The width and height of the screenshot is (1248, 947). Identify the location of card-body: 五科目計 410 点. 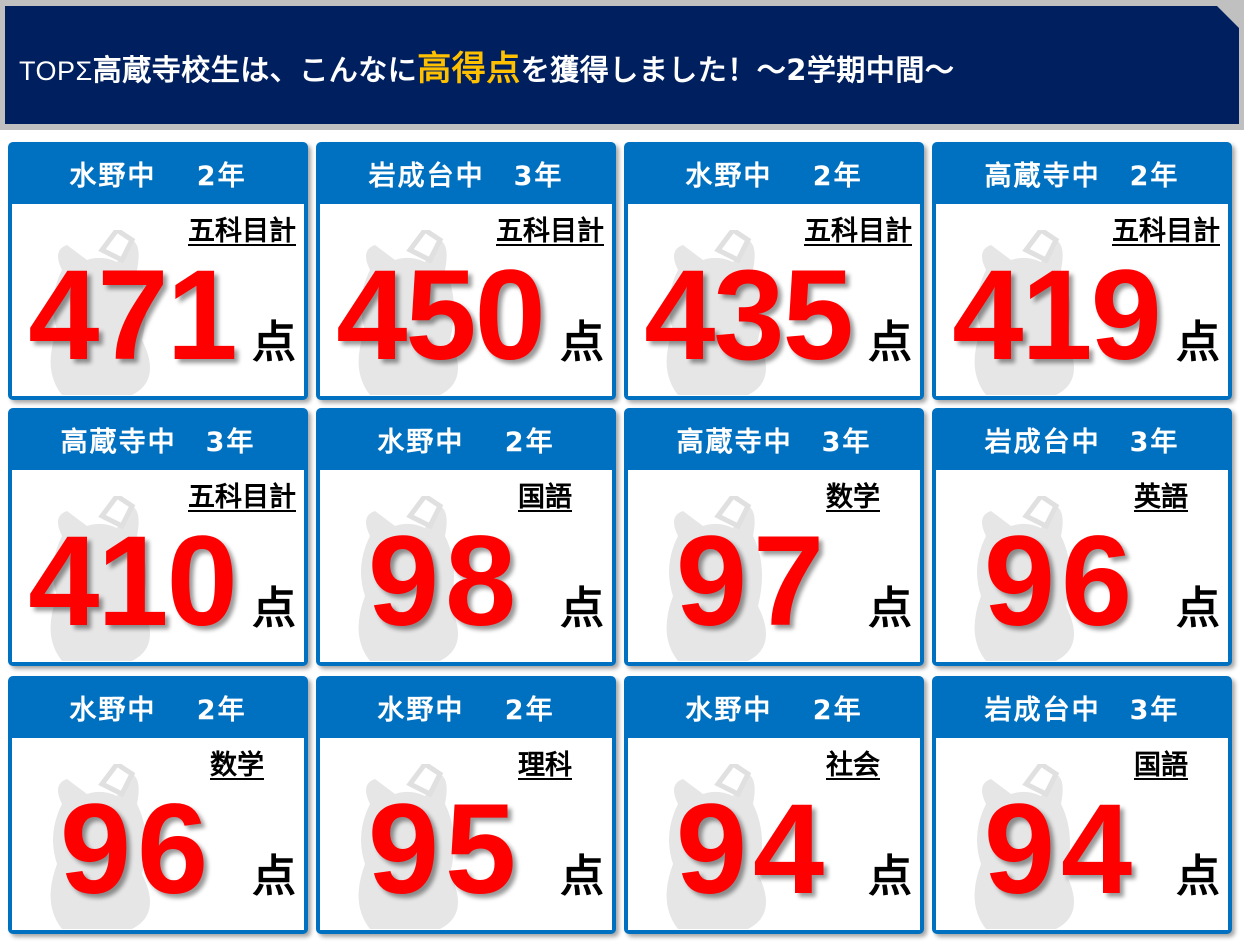
(158, 566).